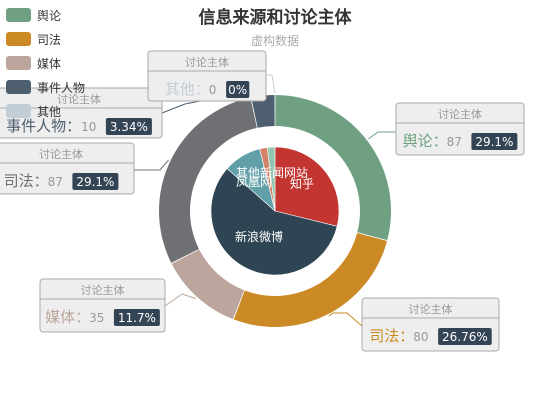 The width and height of the screenshot is (550, 420). Describe the element at coordinates (274, 41) in the screenshot. I see `chart-subtitle: 虚构数据` at that location.